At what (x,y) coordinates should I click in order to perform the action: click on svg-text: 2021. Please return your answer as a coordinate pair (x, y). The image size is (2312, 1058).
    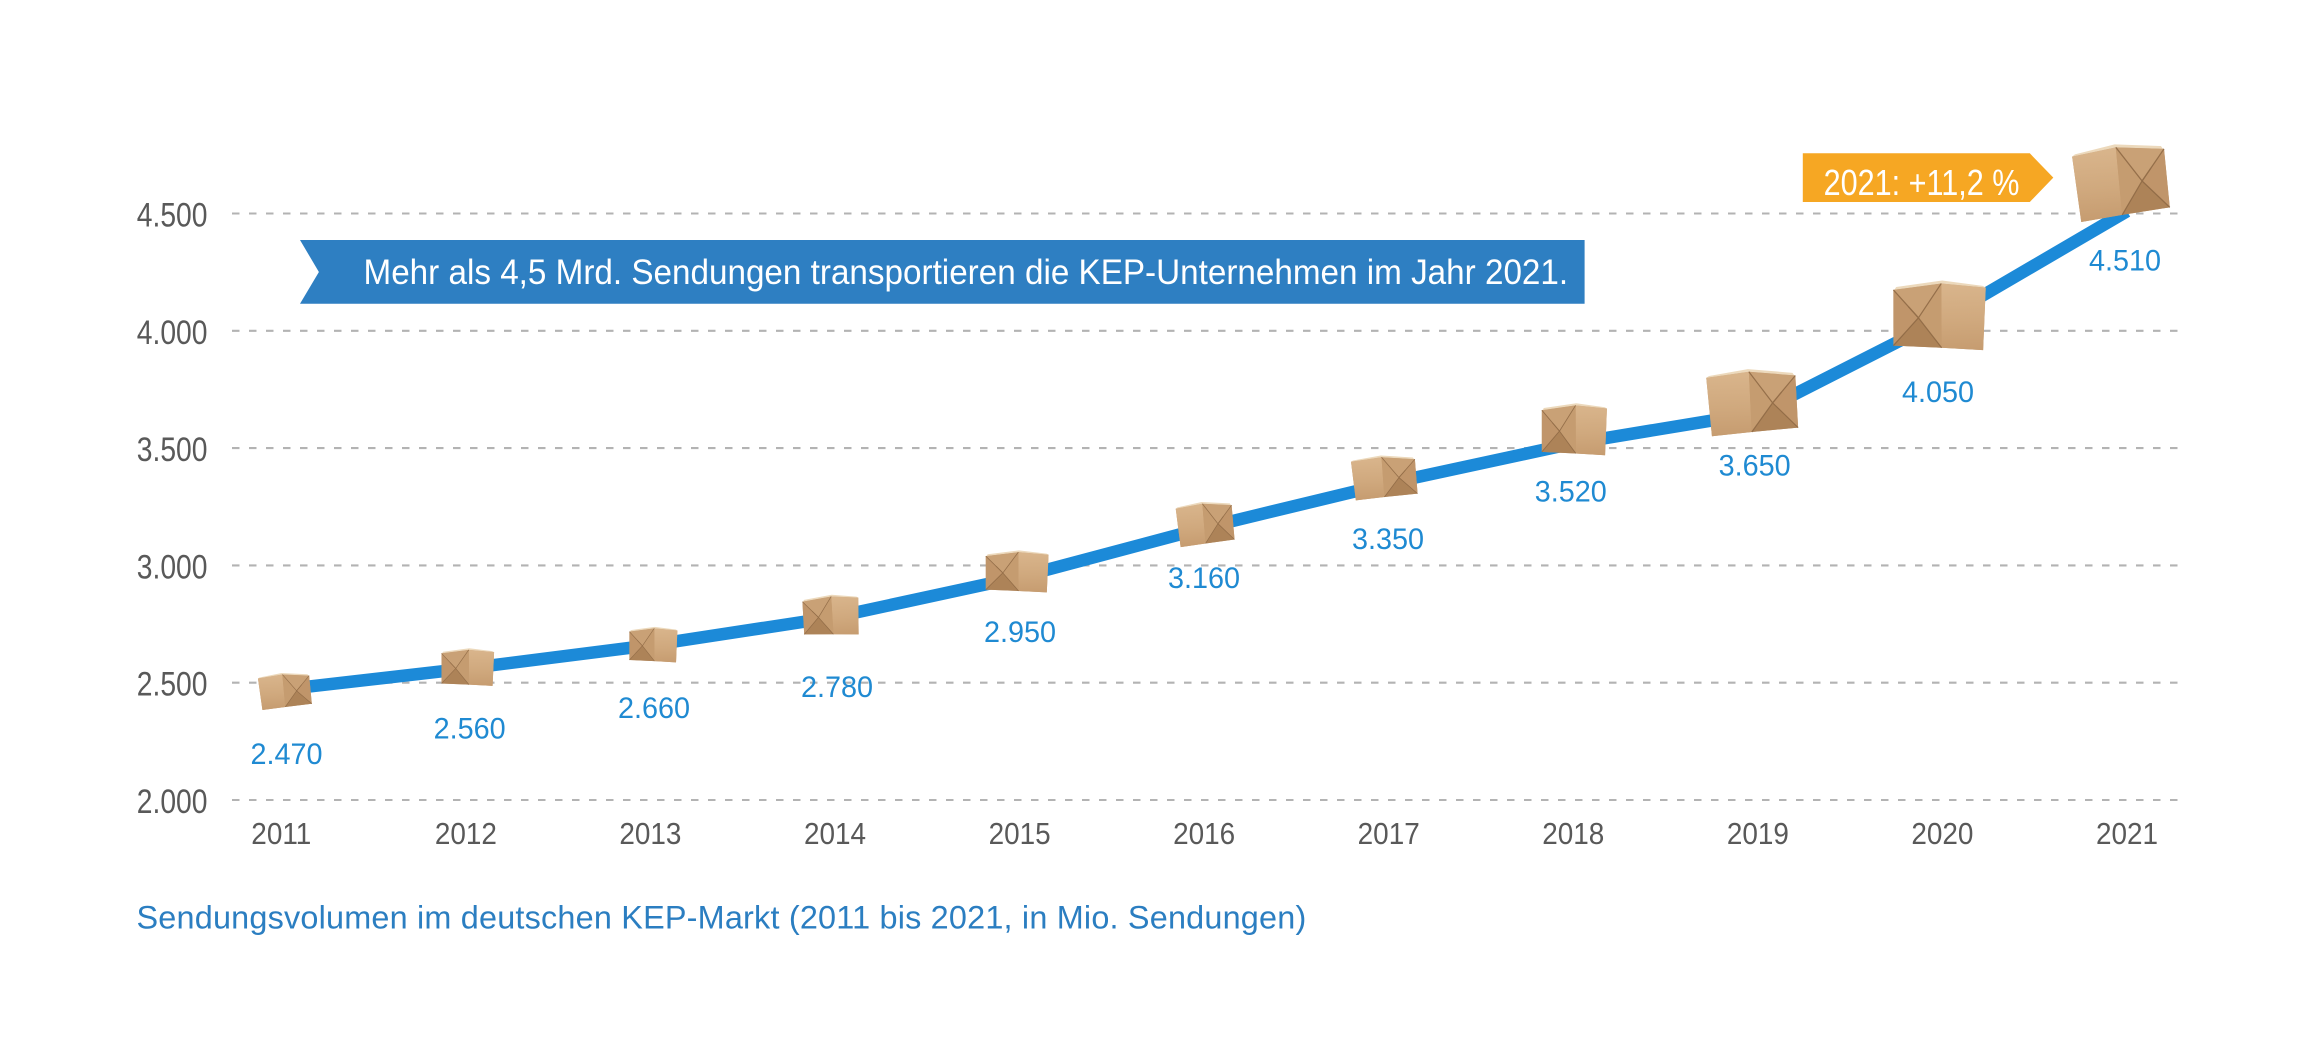
    Looking at the image, I should click on (2127, 834).